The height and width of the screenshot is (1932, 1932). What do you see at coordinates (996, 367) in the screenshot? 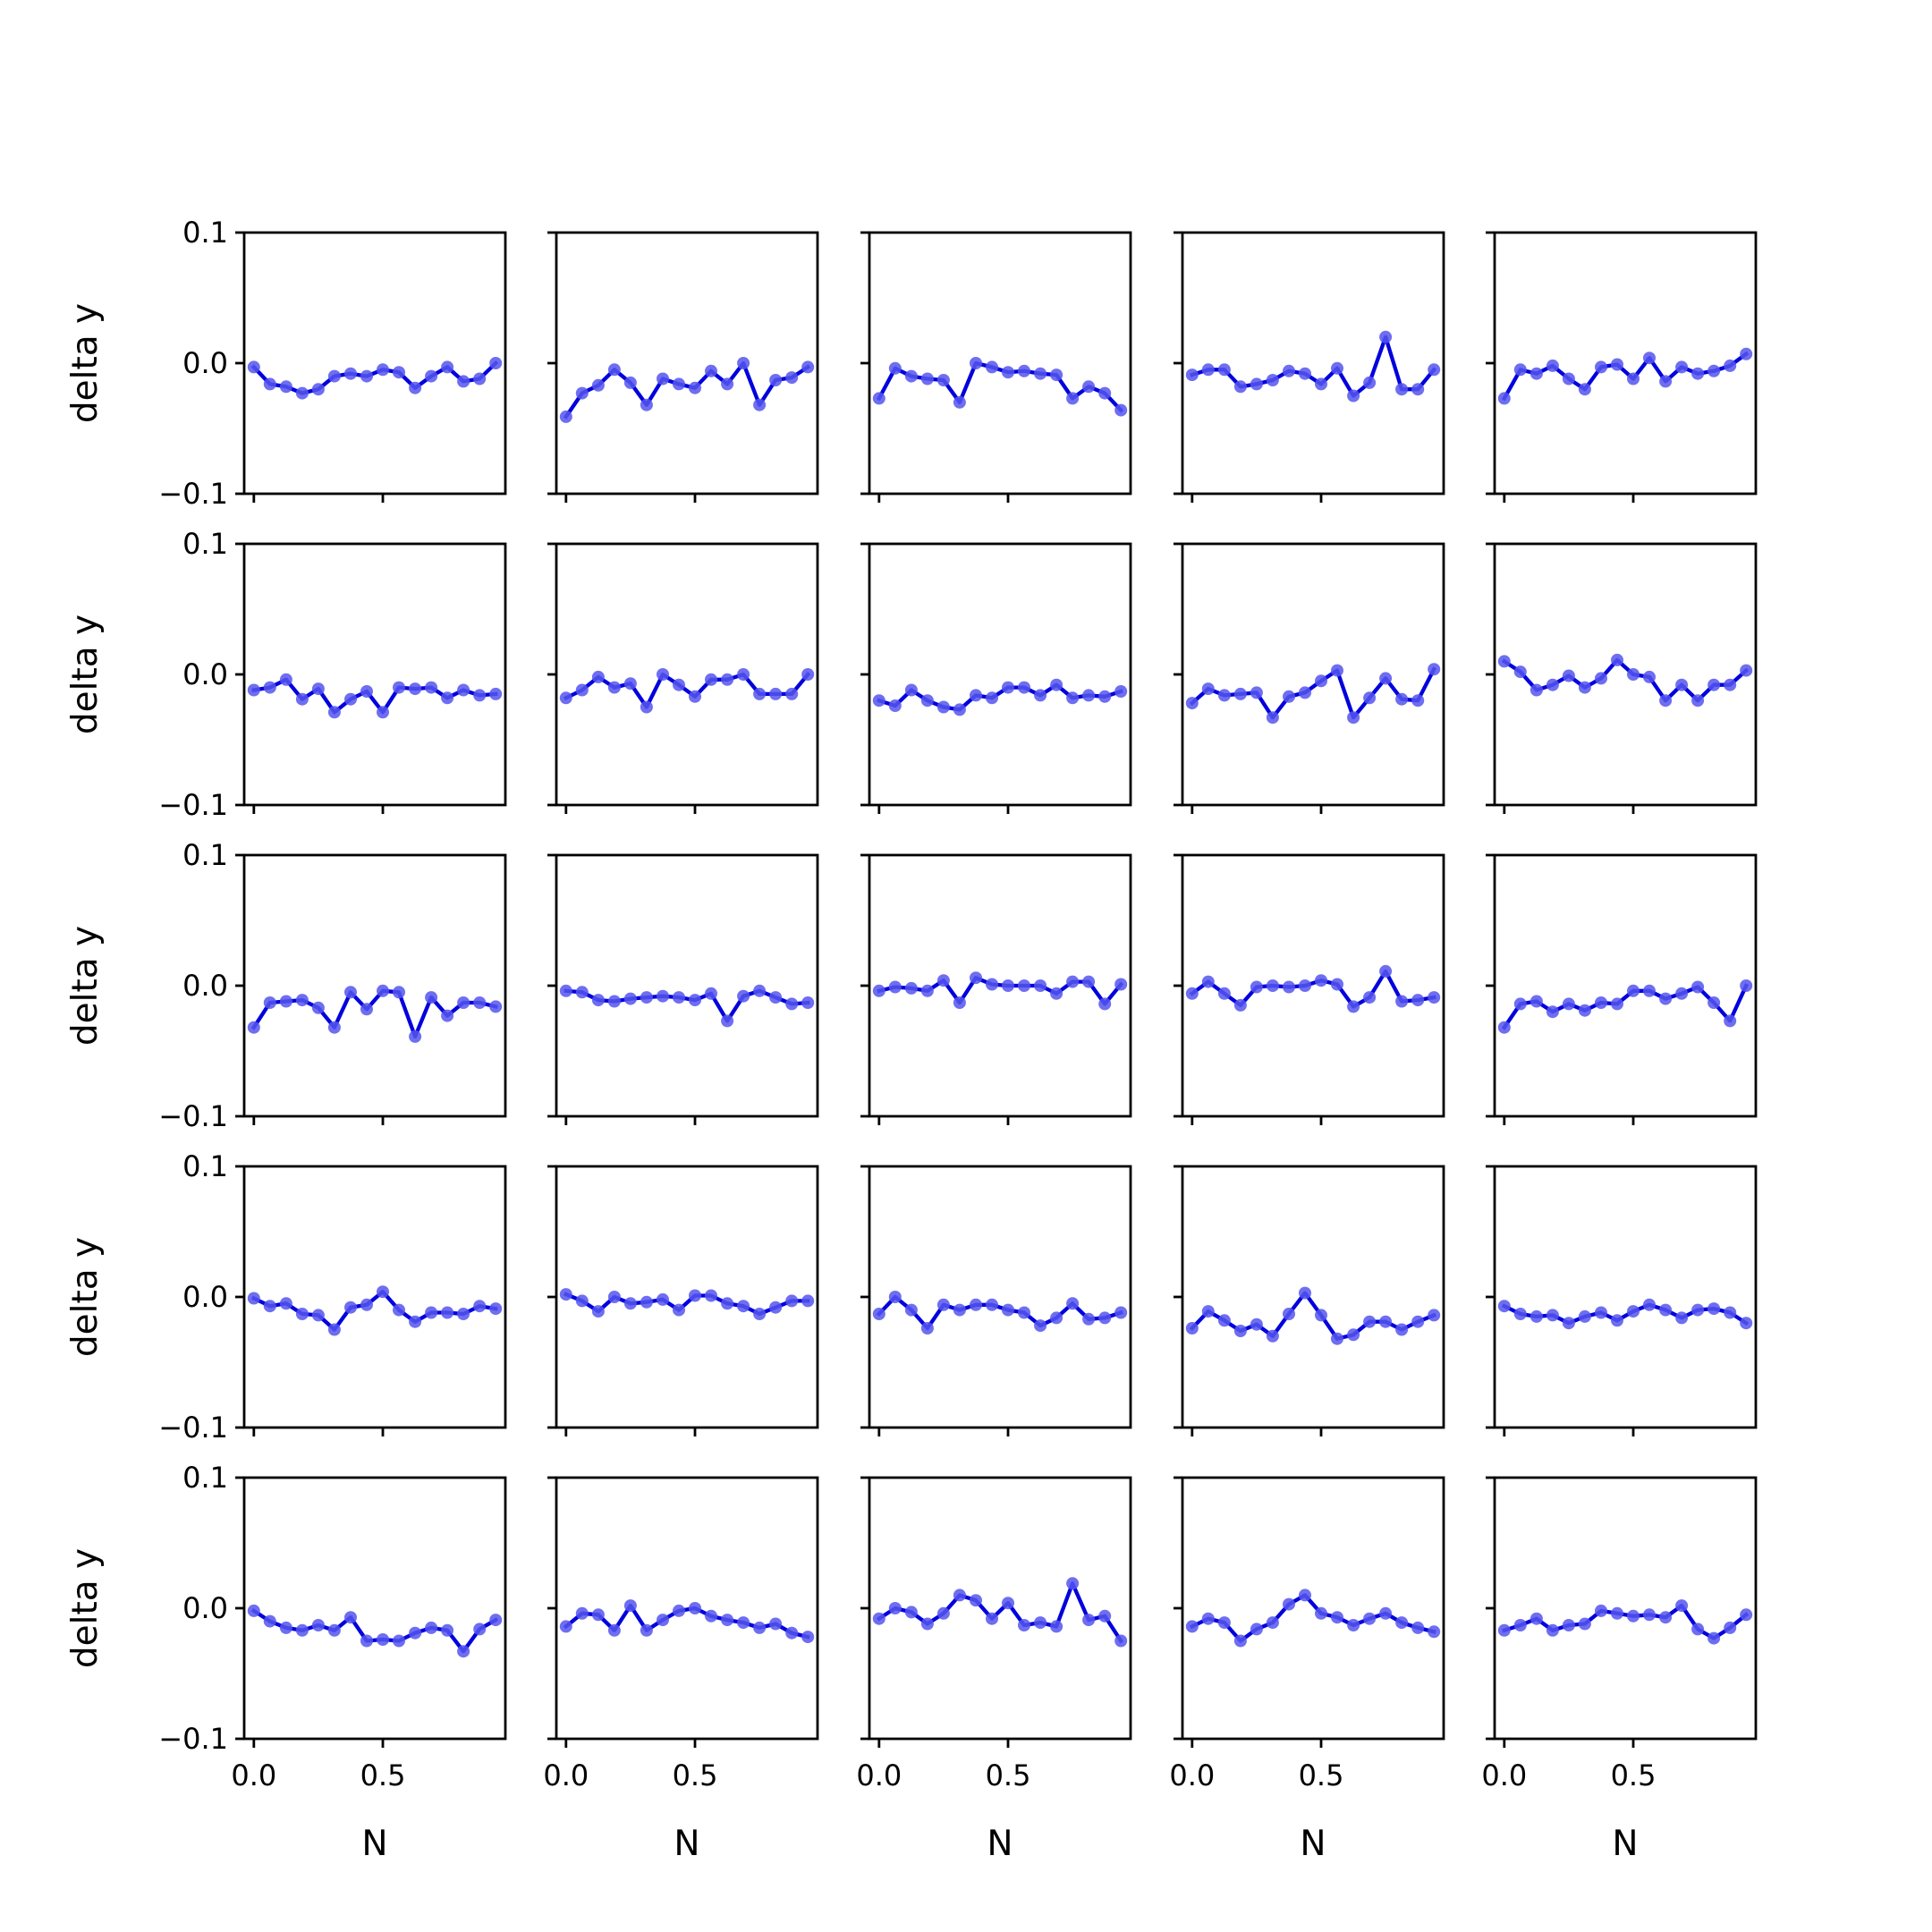
I see `subplot-r1-c3` at bounding box center [996, 367].